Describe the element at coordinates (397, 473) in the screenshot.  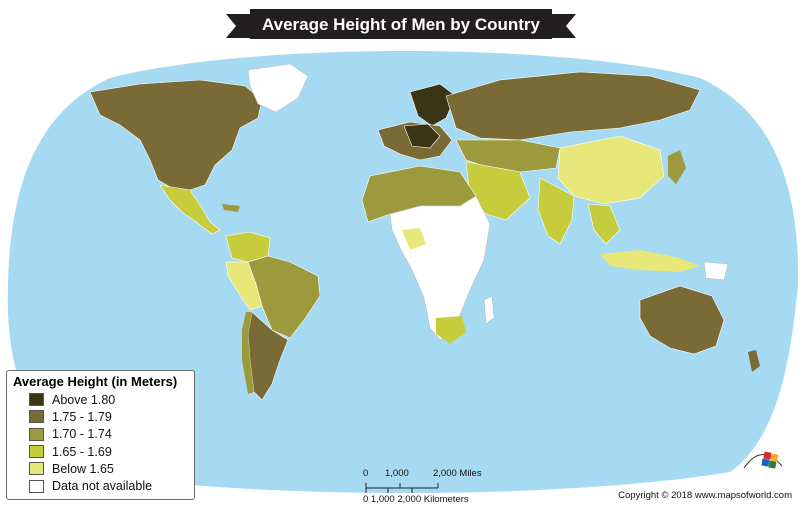
I see `scale-miles-mid: 1,000` at that location.